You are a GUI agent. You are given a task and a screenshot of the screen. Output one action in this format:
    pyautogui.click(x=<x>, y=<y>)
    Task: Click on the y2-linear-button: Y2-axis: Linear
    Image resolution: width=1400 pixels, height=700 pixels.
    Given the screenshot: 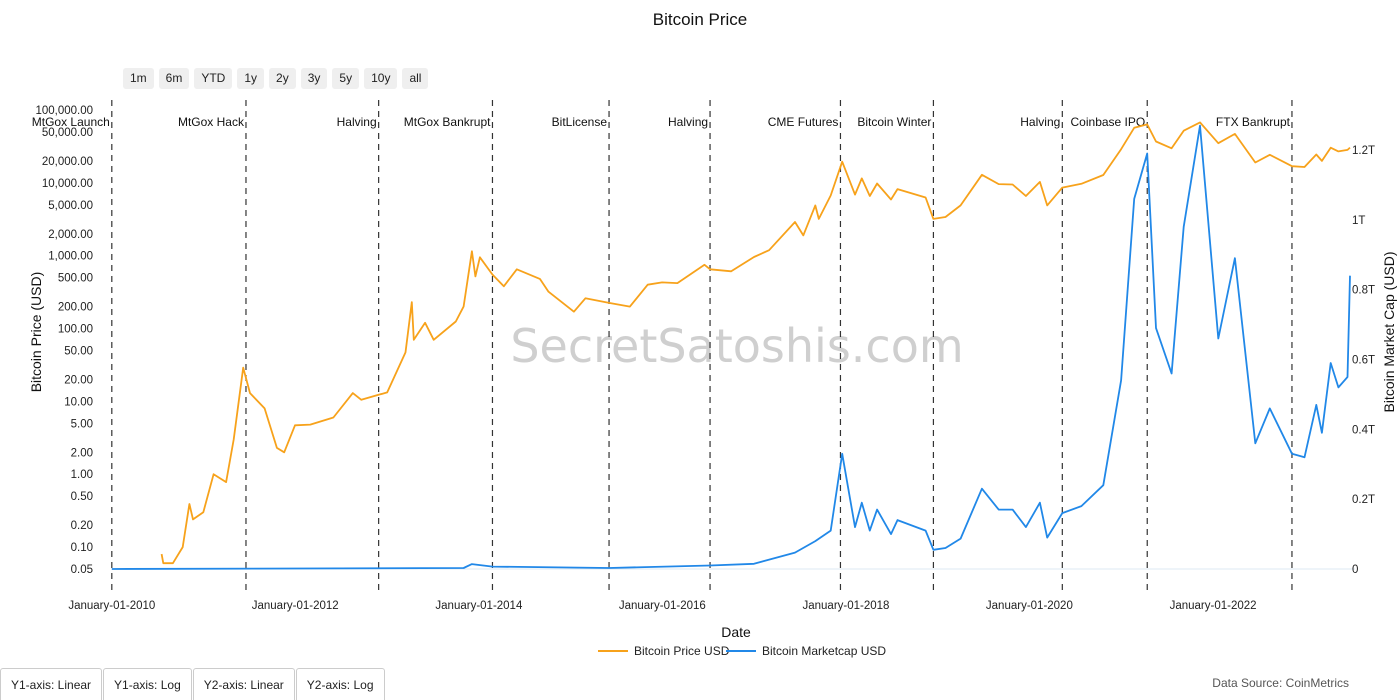 What is the action you would take?
    pyautogui.click(x=243, y=684)
    